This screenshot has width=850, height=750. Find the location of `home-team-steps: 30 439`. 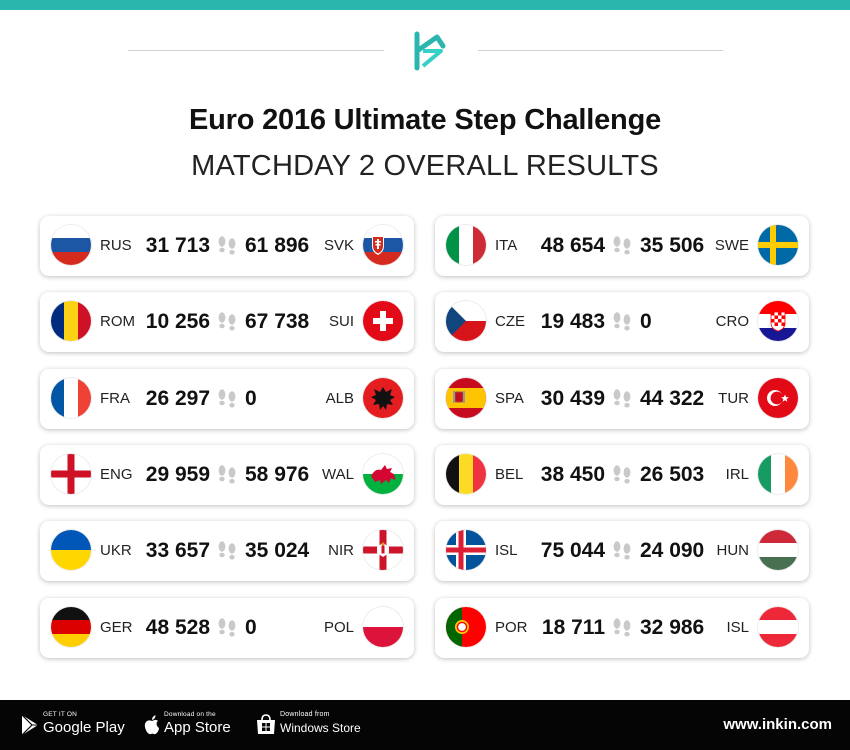

home-team-steps: 30 439 is located at coordinates (572, 398).